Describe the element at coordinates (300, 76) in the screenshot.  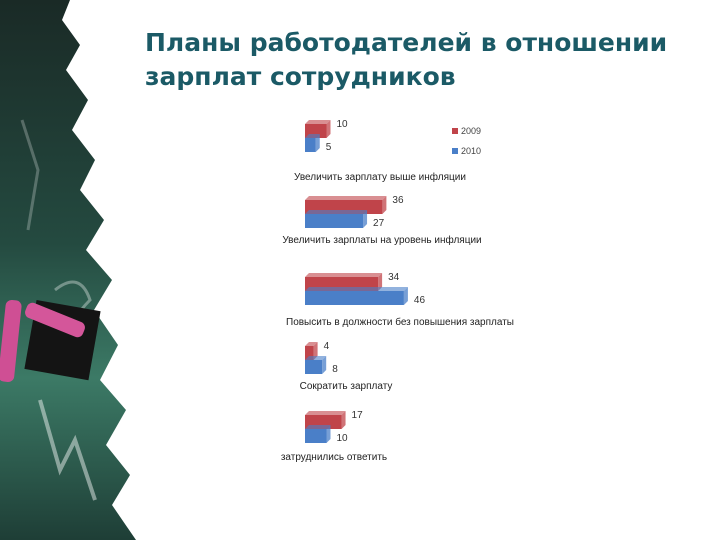
I see `slide-title-line-2: зарплат сотрудников` at that location.